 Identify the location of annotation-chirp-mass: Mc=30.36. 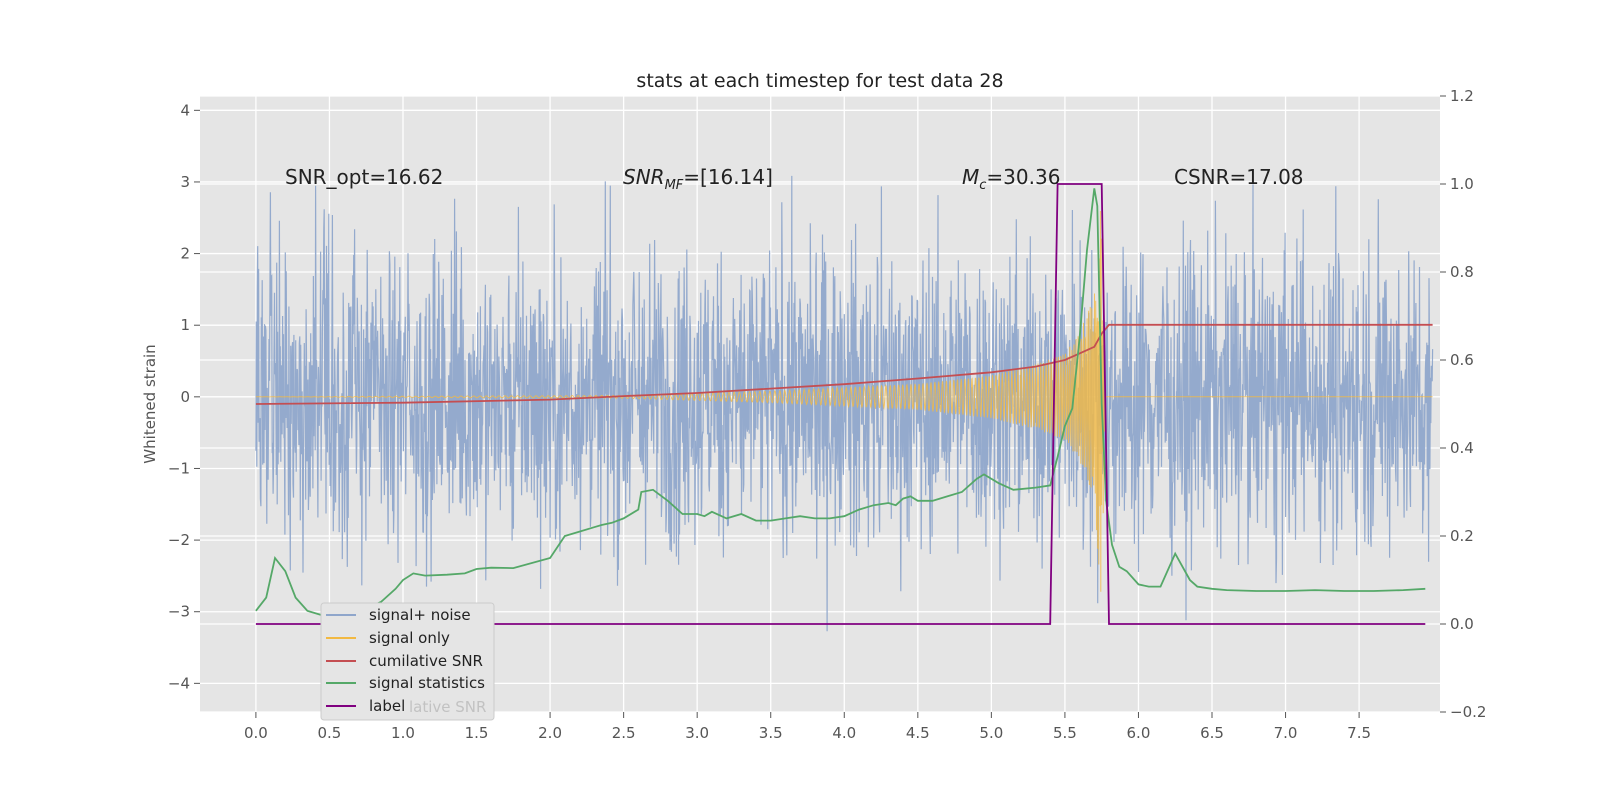
(1011, 179).